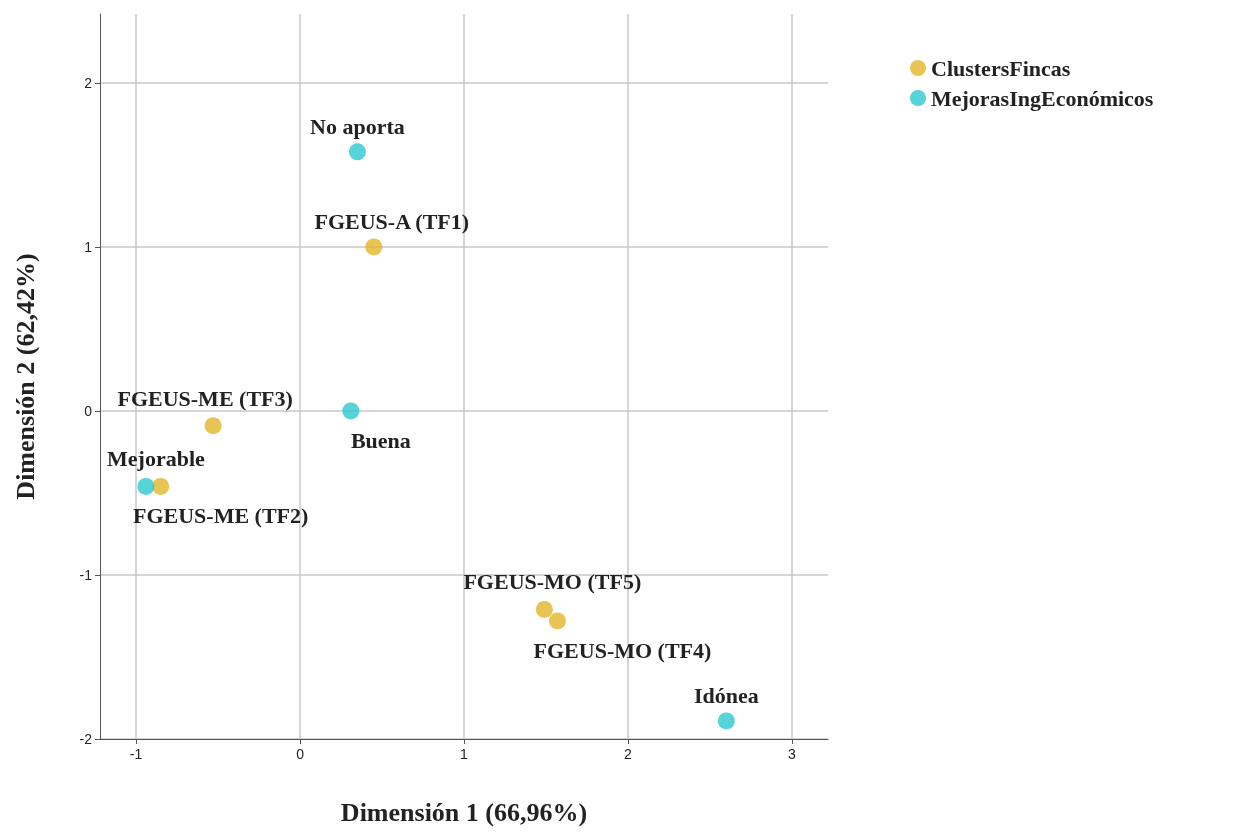 The width and height of the screenshot is (1246, 836). Describe the element at coordinates (792, 754) in the screenshot. I see `x-tick-label: 3` at that location.